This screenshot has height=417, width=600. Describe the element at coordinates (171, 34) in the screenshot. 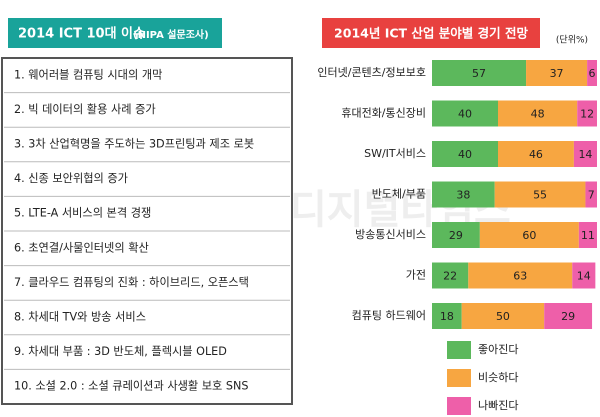

I see `issues-subtitle: (NIPA 설문조사)` at that location.